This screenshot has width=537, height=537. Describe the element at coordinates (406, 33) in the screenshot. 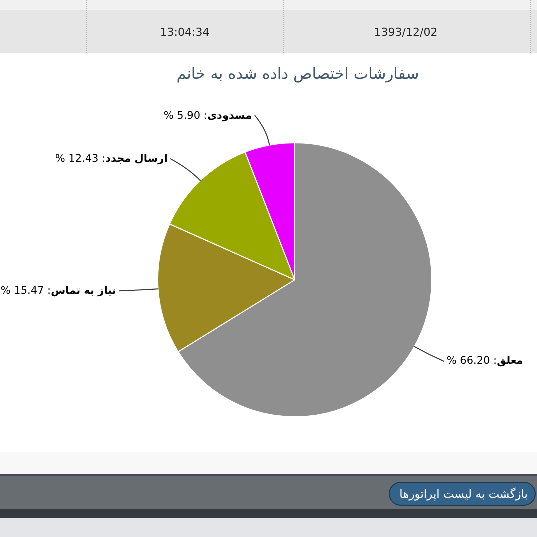

I see `text: 1393/12/02` at that location.